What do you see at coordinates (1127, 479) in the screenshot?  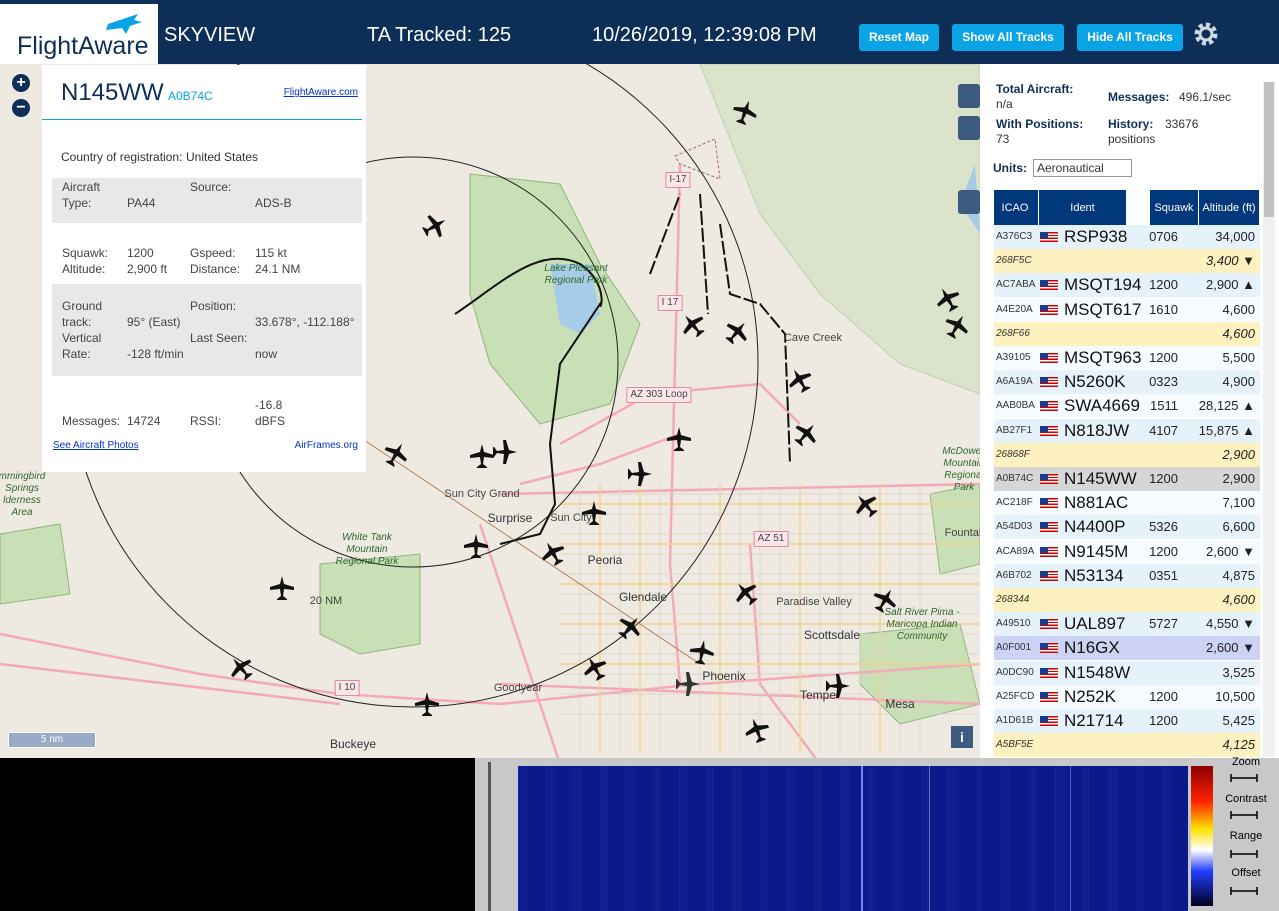 I see `table-row: A0B74C N145WW 1200 2,900` at bounding box center [1127, 479].